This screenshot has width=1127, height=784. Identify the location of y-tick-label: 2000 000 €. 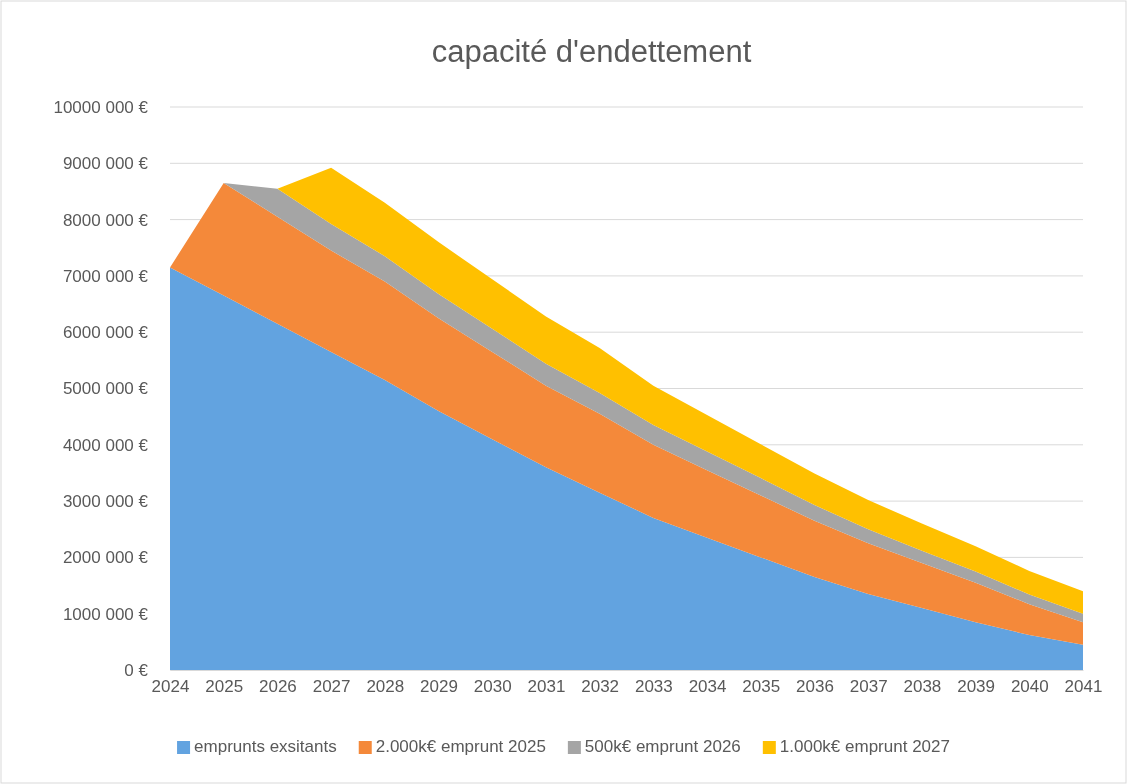
(105, 558).